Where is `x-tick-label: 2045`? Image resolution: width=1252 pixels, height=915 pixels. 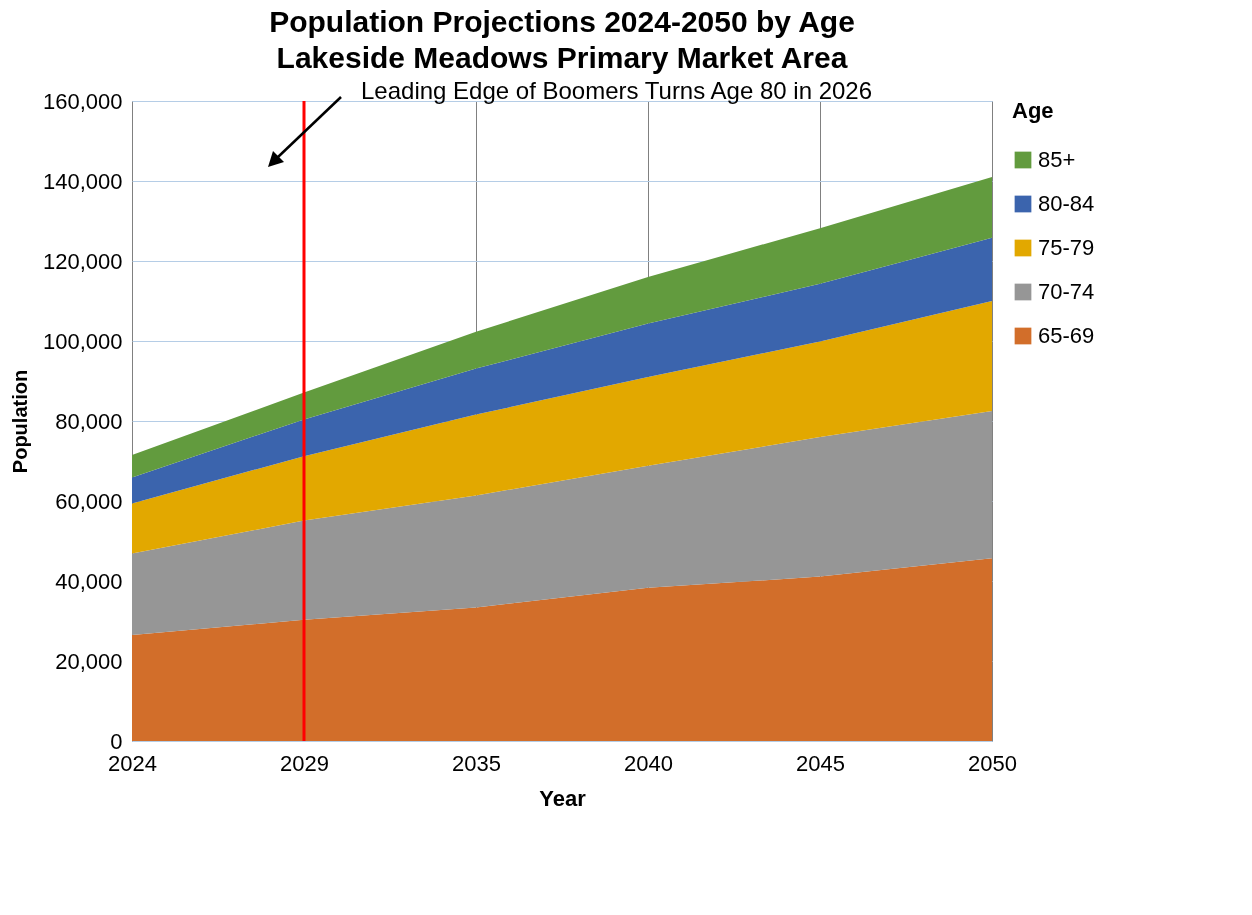
x-tick-label: 2045 is located at coordinates (820, 763).